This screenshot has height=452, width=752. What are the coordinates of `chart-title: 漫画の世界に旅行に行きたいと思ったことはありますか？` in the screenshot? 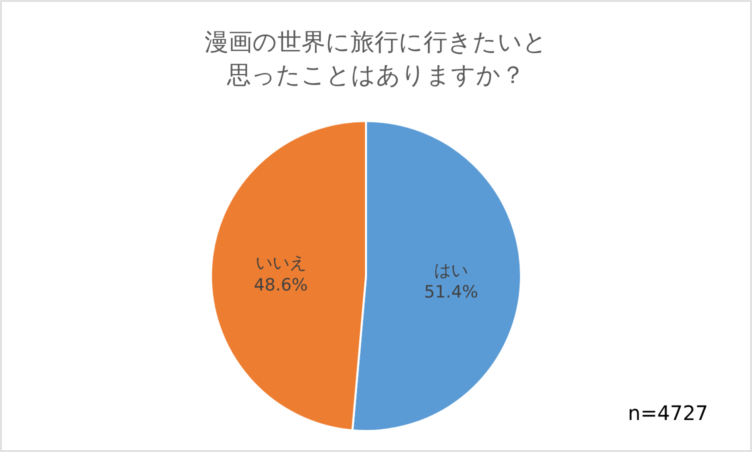 It's located at (376, 58).